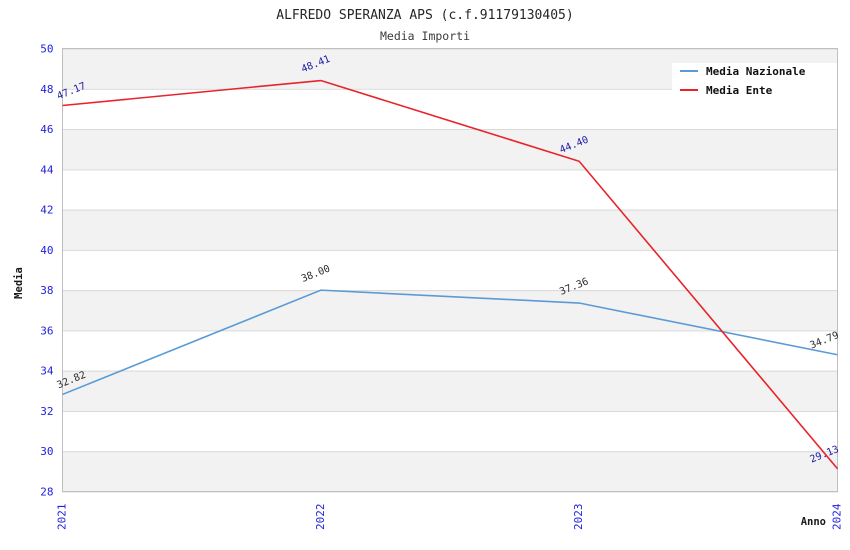 Image resolution: width=850 pixels, height=550 pixels. I want to click on y-axis-tick-label: 40, so click(46, 250).